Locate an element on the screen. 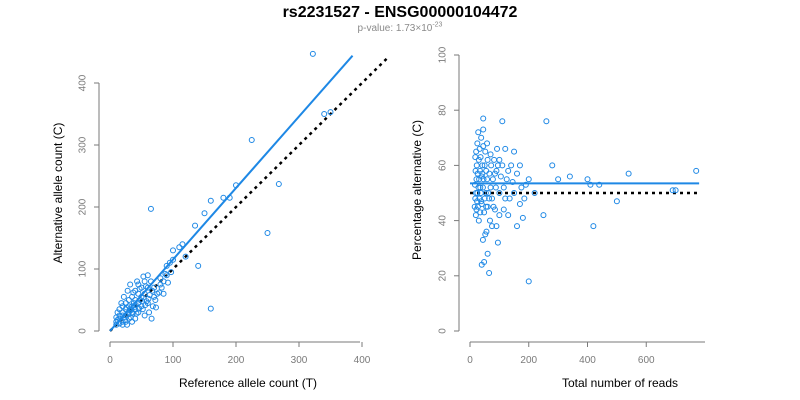 The width and height of the screenshot is (800, 400). left-x-ticks: 0 100 200 300 400 is located at coordinates (239, 354).